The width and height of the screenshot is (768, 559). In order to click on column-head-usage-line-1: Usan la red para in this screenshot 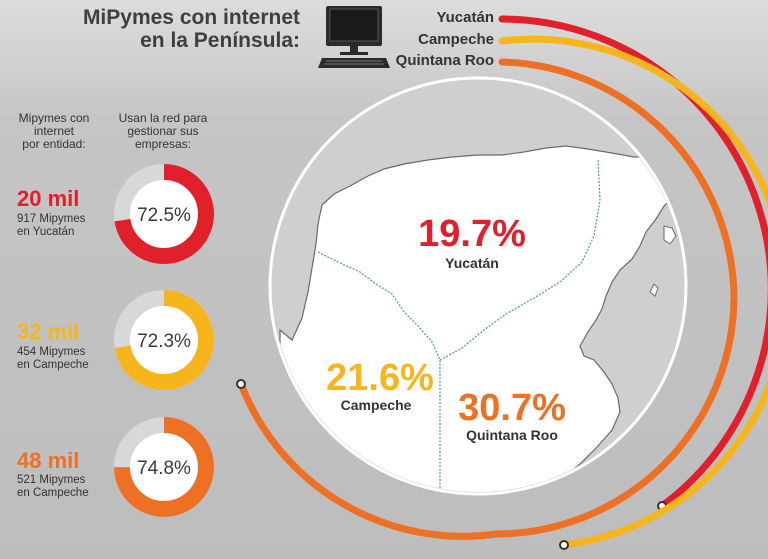, I will do `click(163, 118)`.